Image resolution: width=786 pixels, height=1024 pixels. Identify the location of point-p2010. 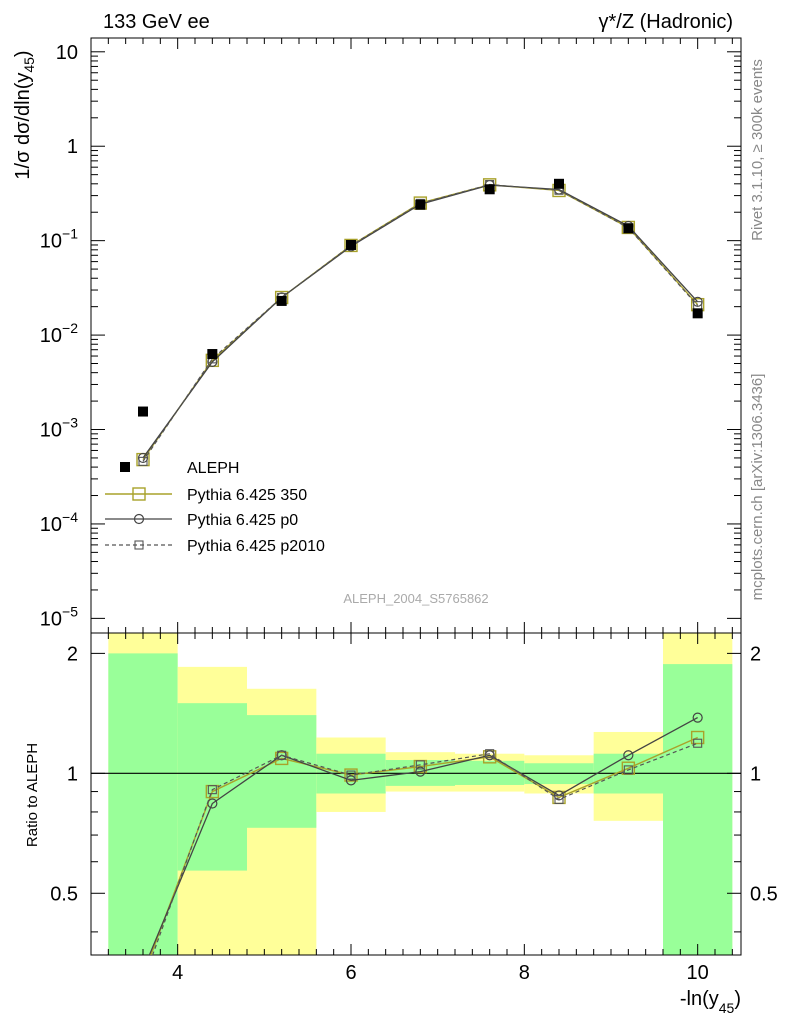
(143, 461).